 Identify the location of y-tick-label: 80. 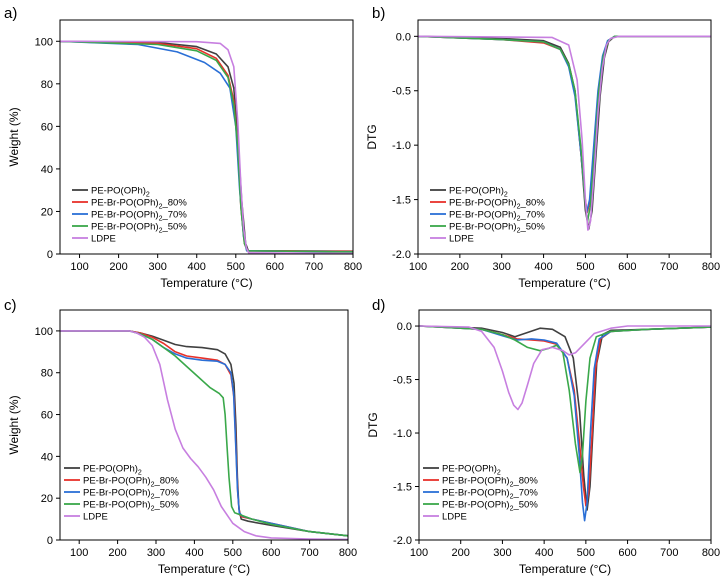
(47, 85).